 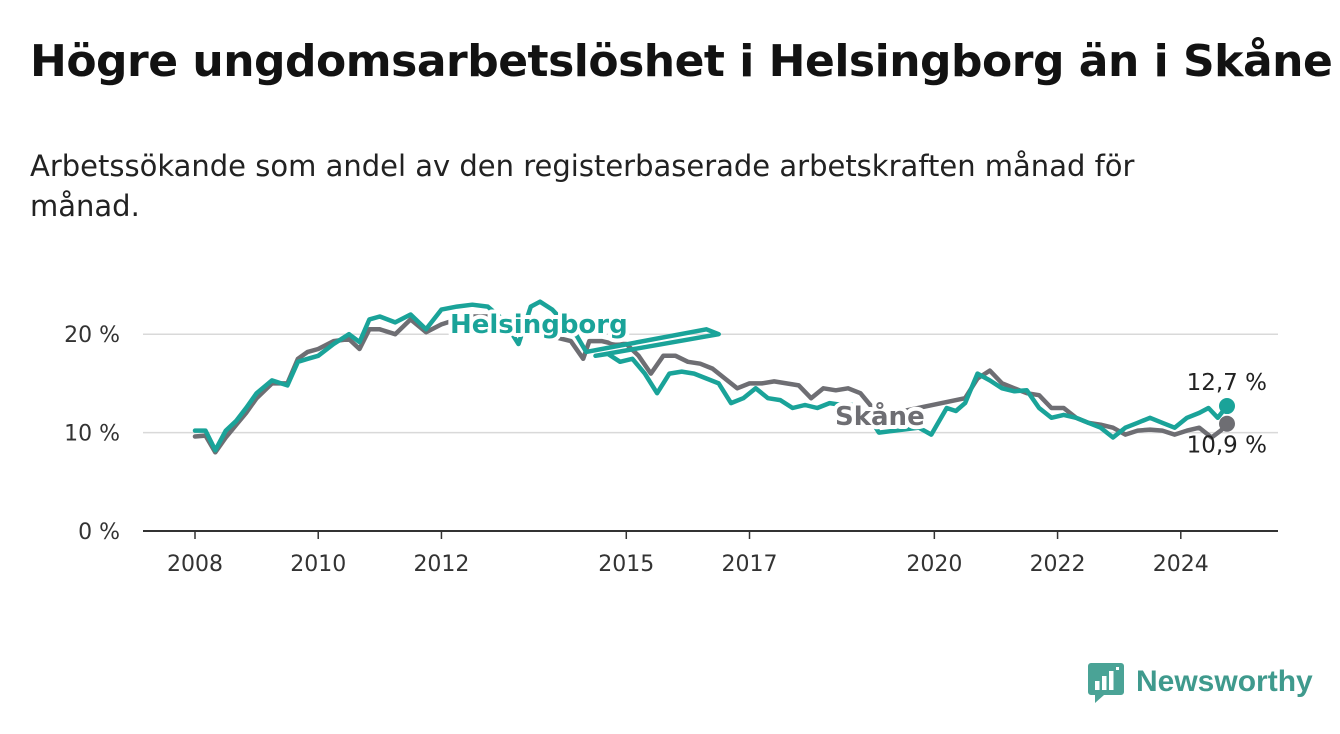 I want to click on x-tick-label: 2010, so click(x=318, y=564).